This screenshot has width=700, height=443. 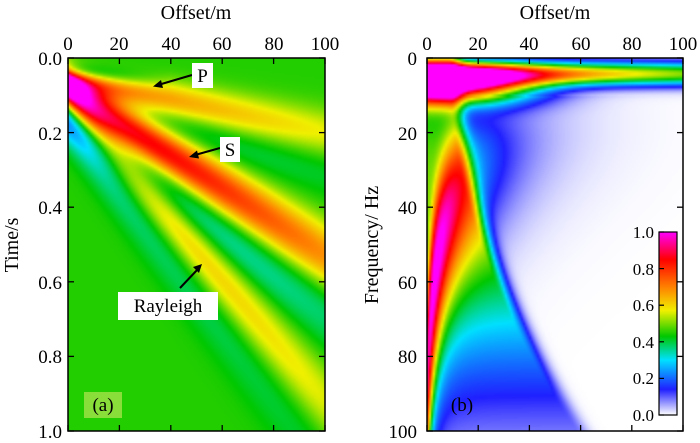 I want to click on panel-b-tag: (b), so click(x=462, y=405).